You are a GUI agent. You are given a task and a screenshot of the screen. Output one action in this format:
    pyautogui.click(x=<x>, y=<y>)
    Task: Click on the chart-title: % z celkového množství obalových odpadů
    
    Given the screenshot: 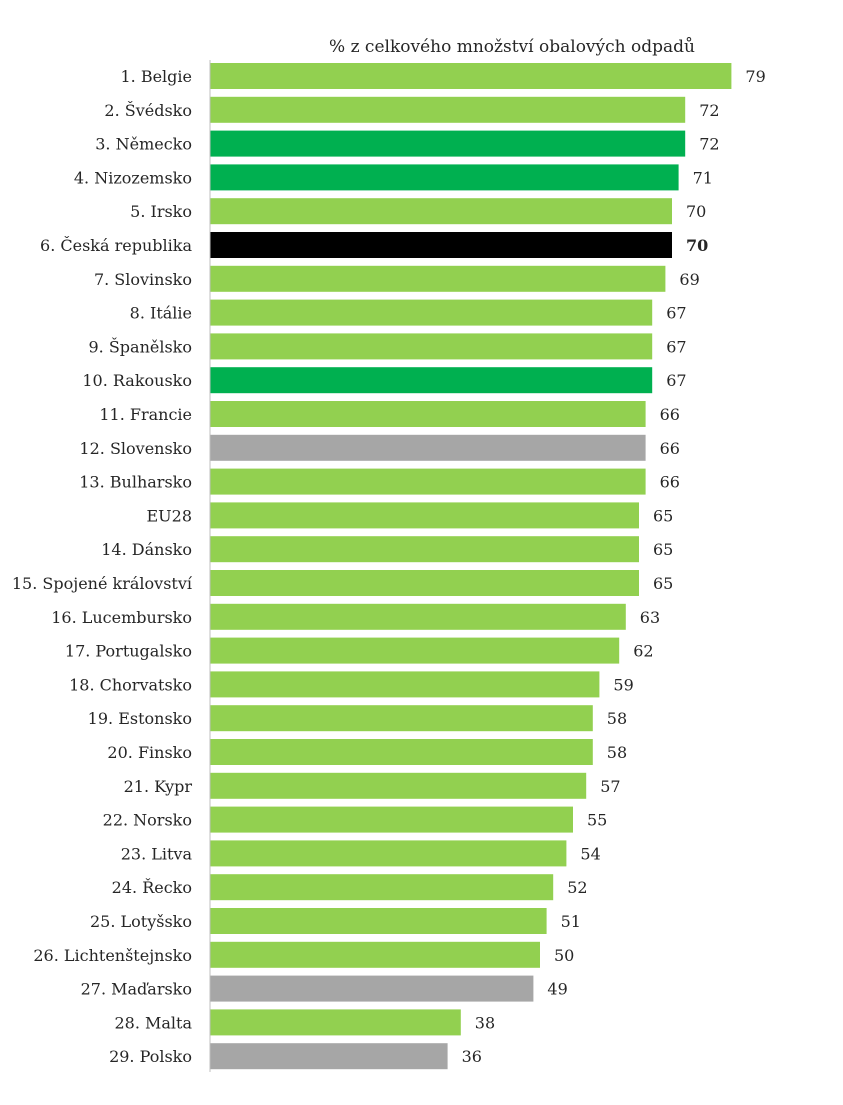 What is the action you would take?
    pyautogui.click(x=512, y=47)
    